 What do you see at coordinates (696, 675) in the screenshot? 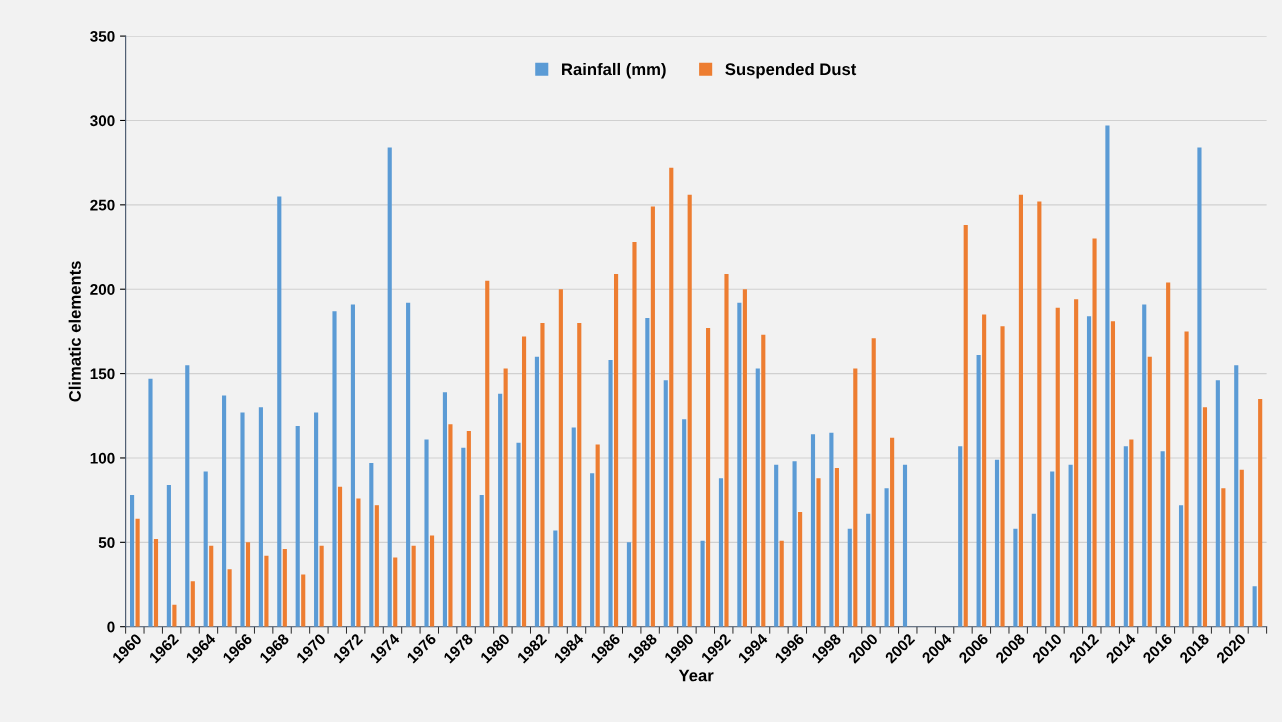
I see `x-axis-title: Year` at bounding box center [696, 675].